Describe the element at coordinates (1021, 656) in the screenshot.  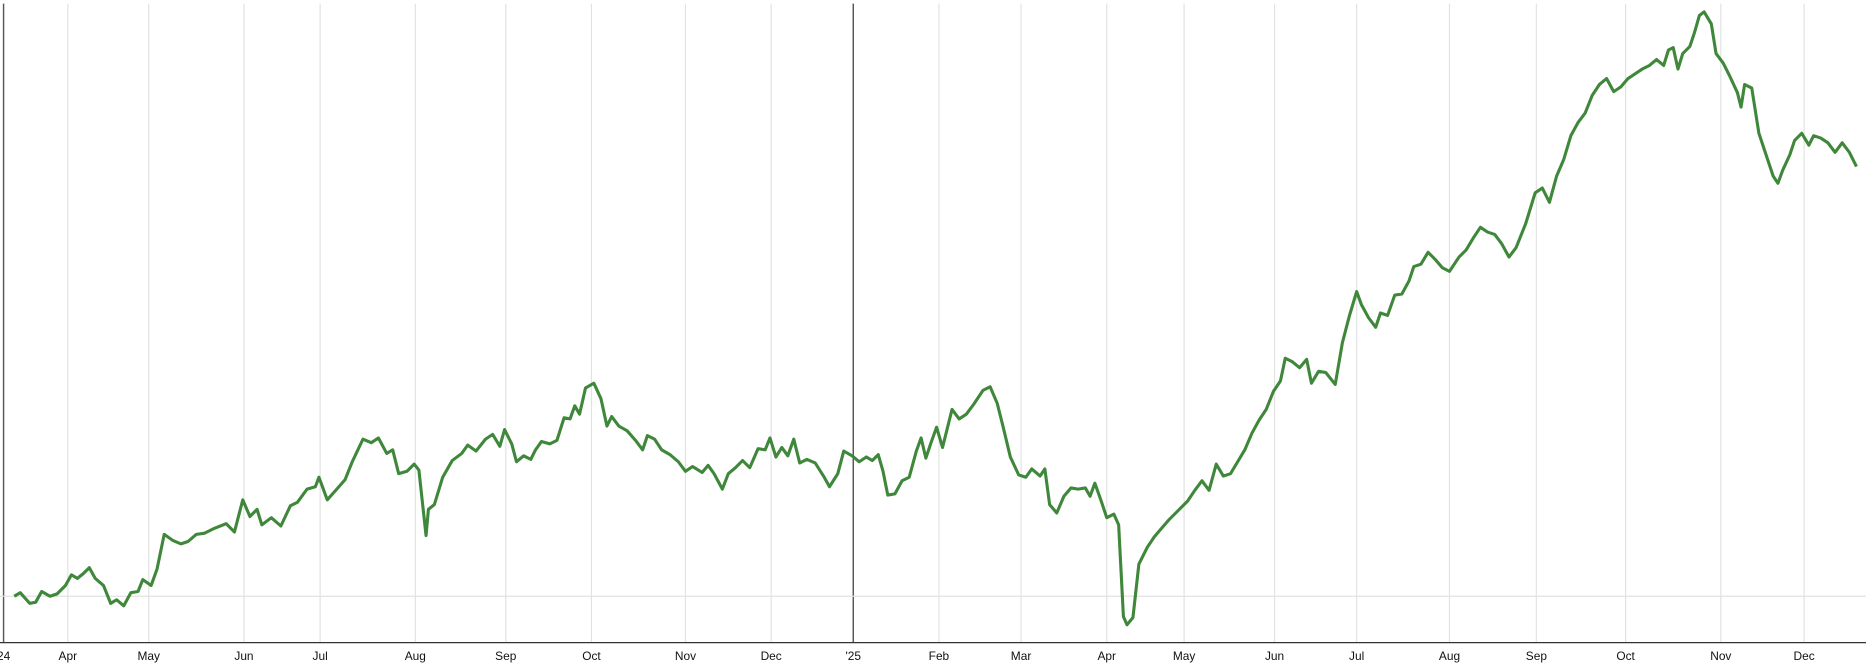
I see `x-tick-label: Mar` at that location.